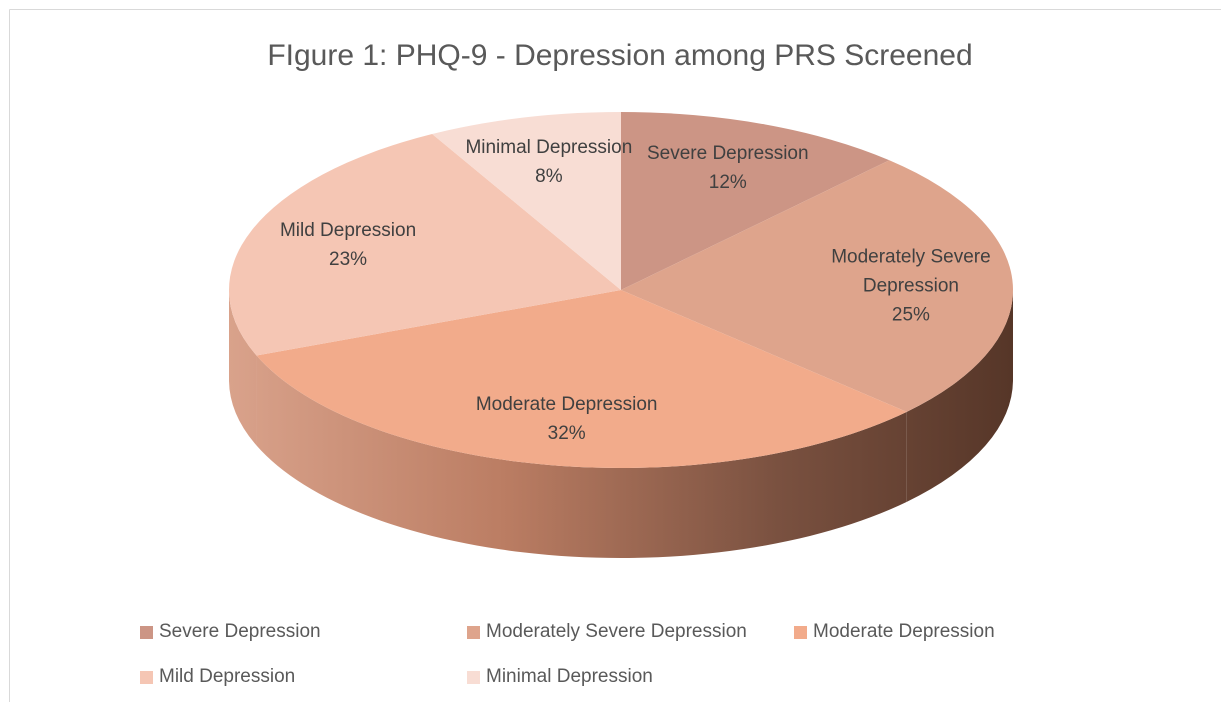 This screenshot has height=702, width=1221. What do you see at coordinates (240, 631) in the screenshot?
I see `legend-label: Severe Depression` at bounding box center [240, 631].